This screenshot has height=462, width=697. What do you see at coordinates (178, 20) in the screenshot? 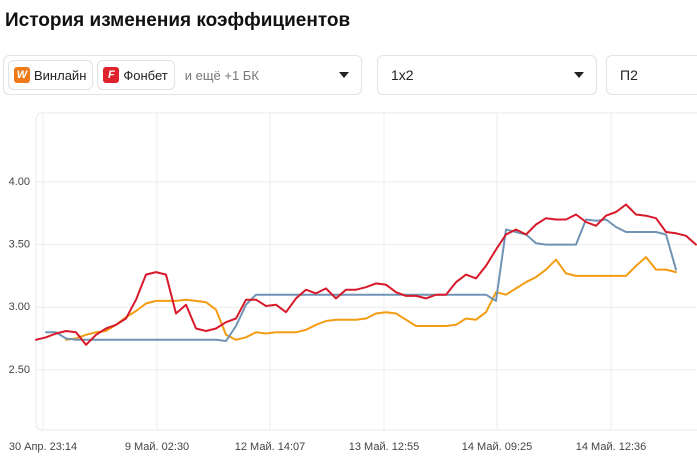
I see `page-title: История изменения коэффициентов` at bounding box center [178, 20].